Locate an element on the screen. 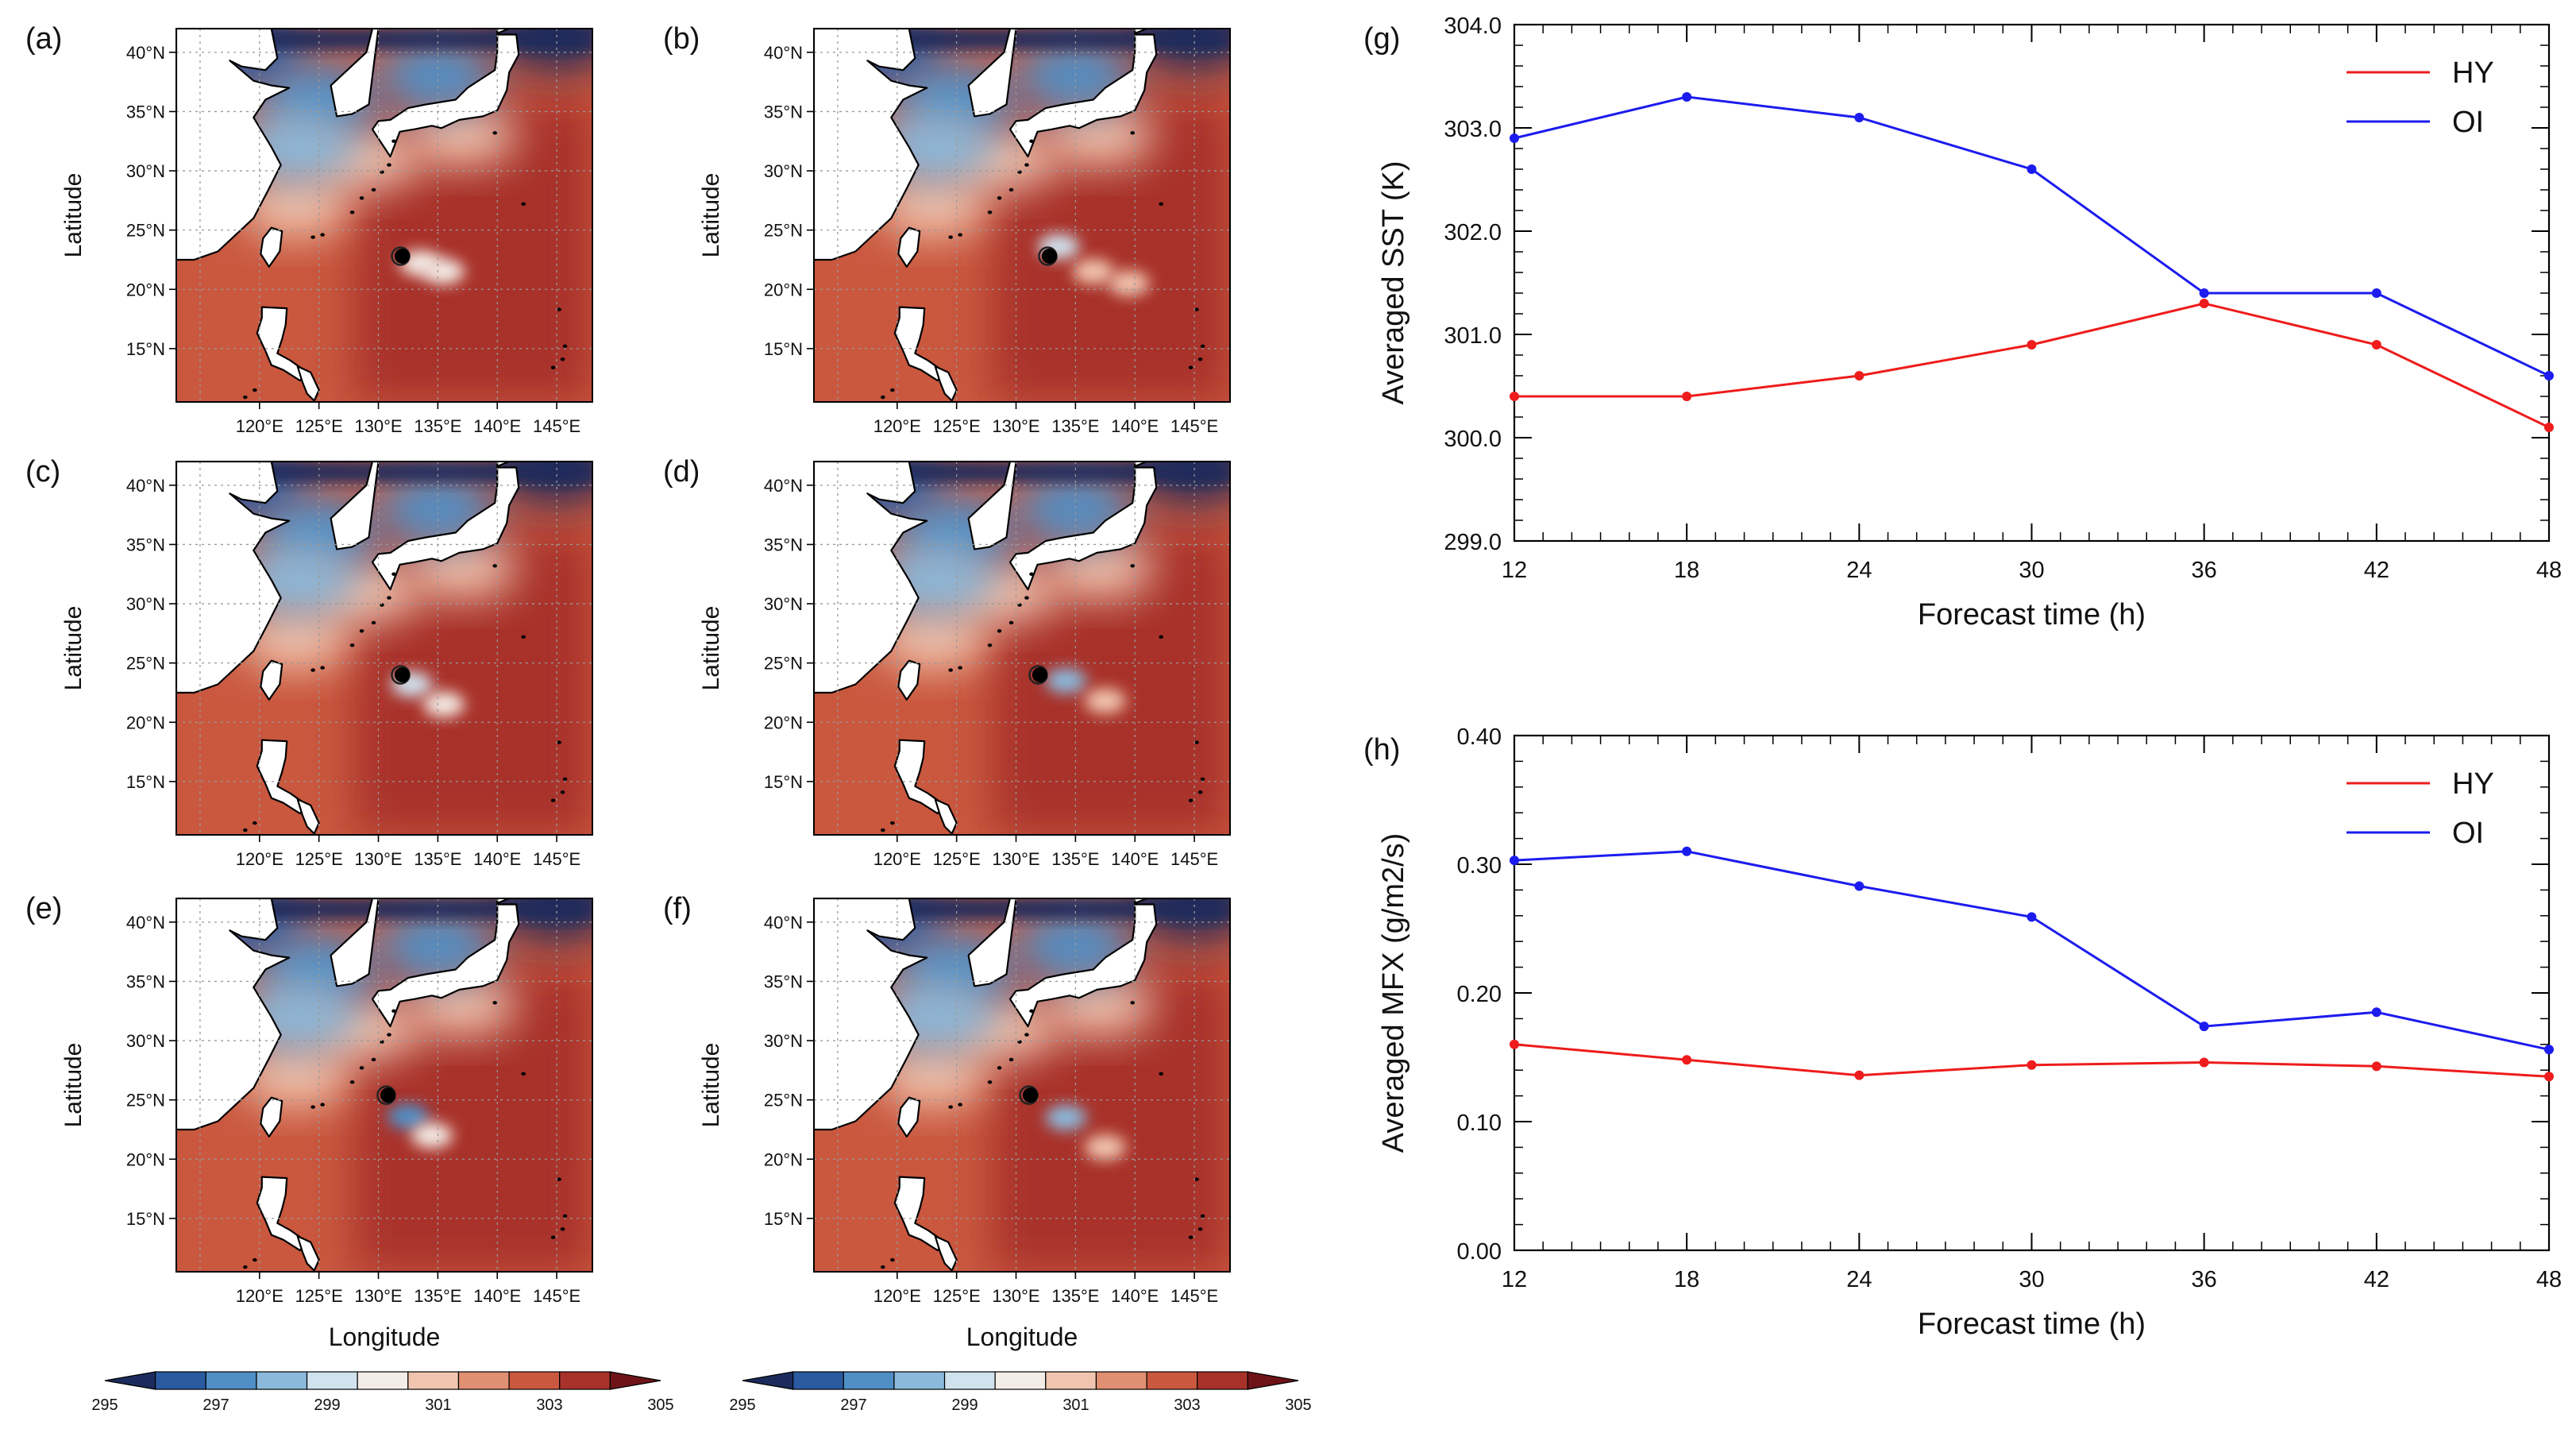 The image size is (2576, 1433). panel-tag: (b) is located at coordinates (681, 39).